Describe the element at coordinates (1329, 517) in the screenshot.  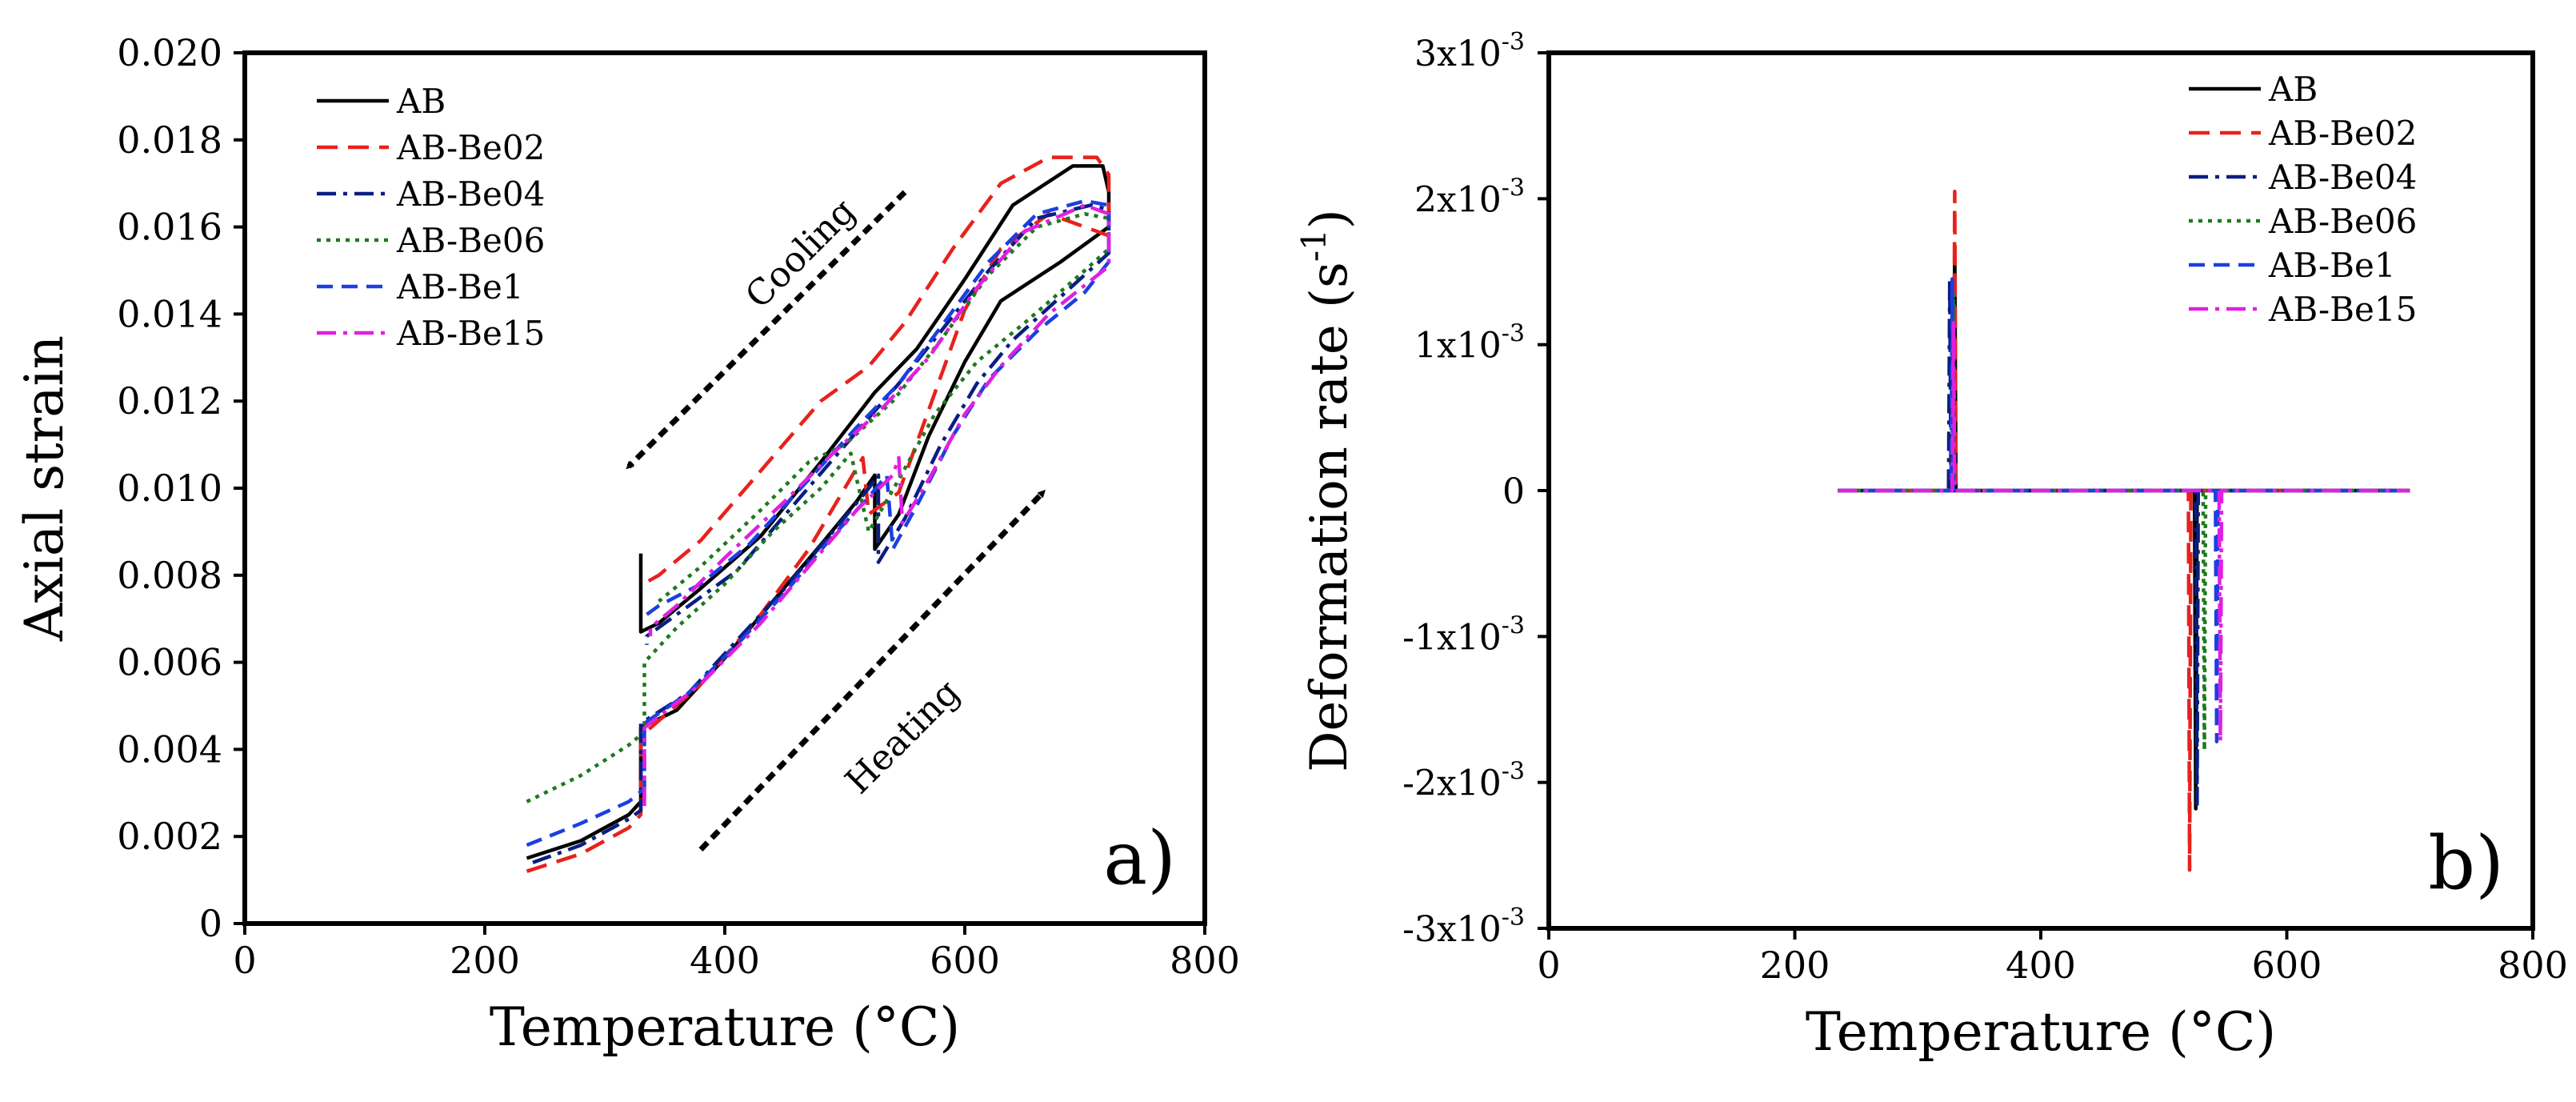
I see `y-axis-title-main: Deformation rate (s` at that location.